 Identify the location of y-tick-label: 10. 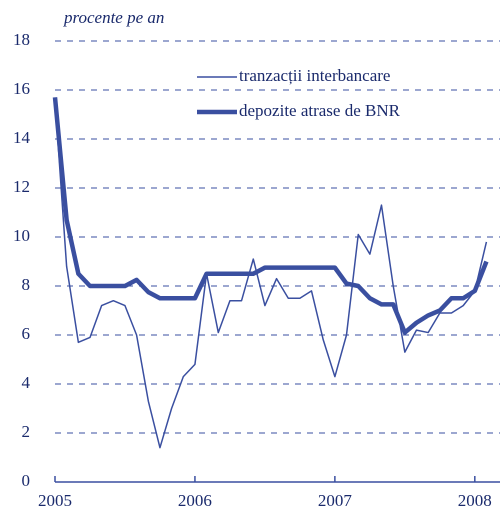
(21, 235).